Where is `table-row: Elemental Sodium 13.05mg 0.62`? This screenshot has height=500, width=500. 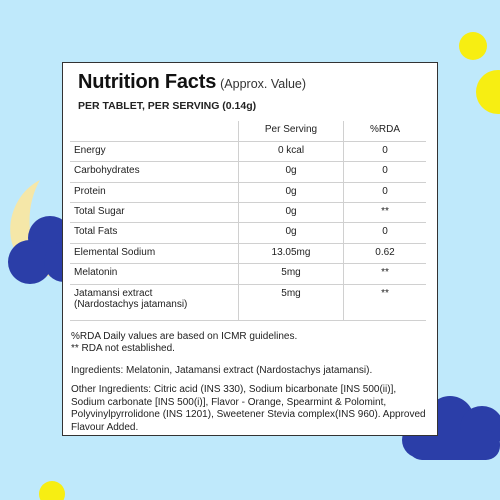 table-row: Elemental Sodium 13.05mg 0.62 is located at coordinates (248, 253).